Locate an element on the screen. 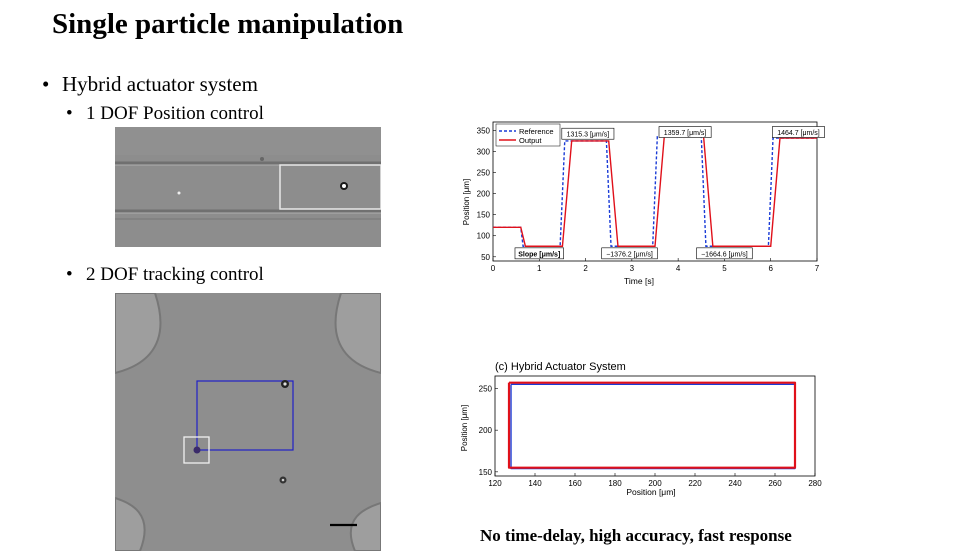 The image size is (960, 560). micrograph-1dof is located at coordinates (248, 187).